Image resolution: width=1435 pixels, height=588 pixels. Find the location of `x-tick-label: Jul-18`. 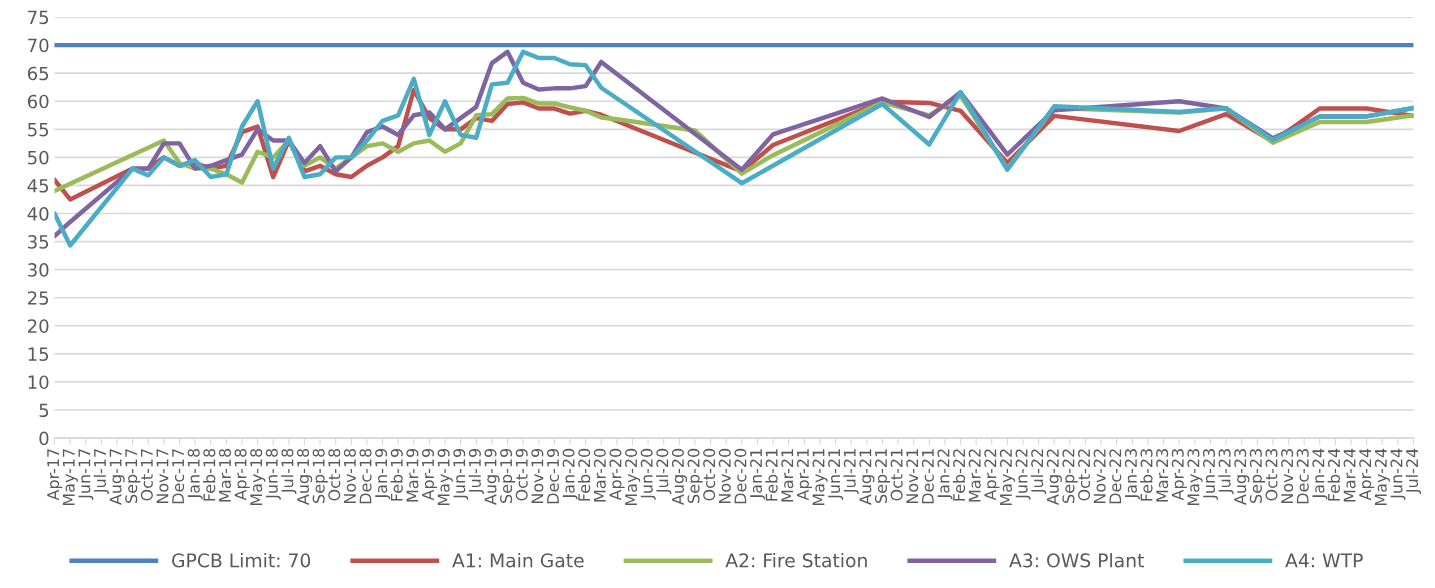

x-tick-label: Jul-18 is located at coordinates (289, 471).